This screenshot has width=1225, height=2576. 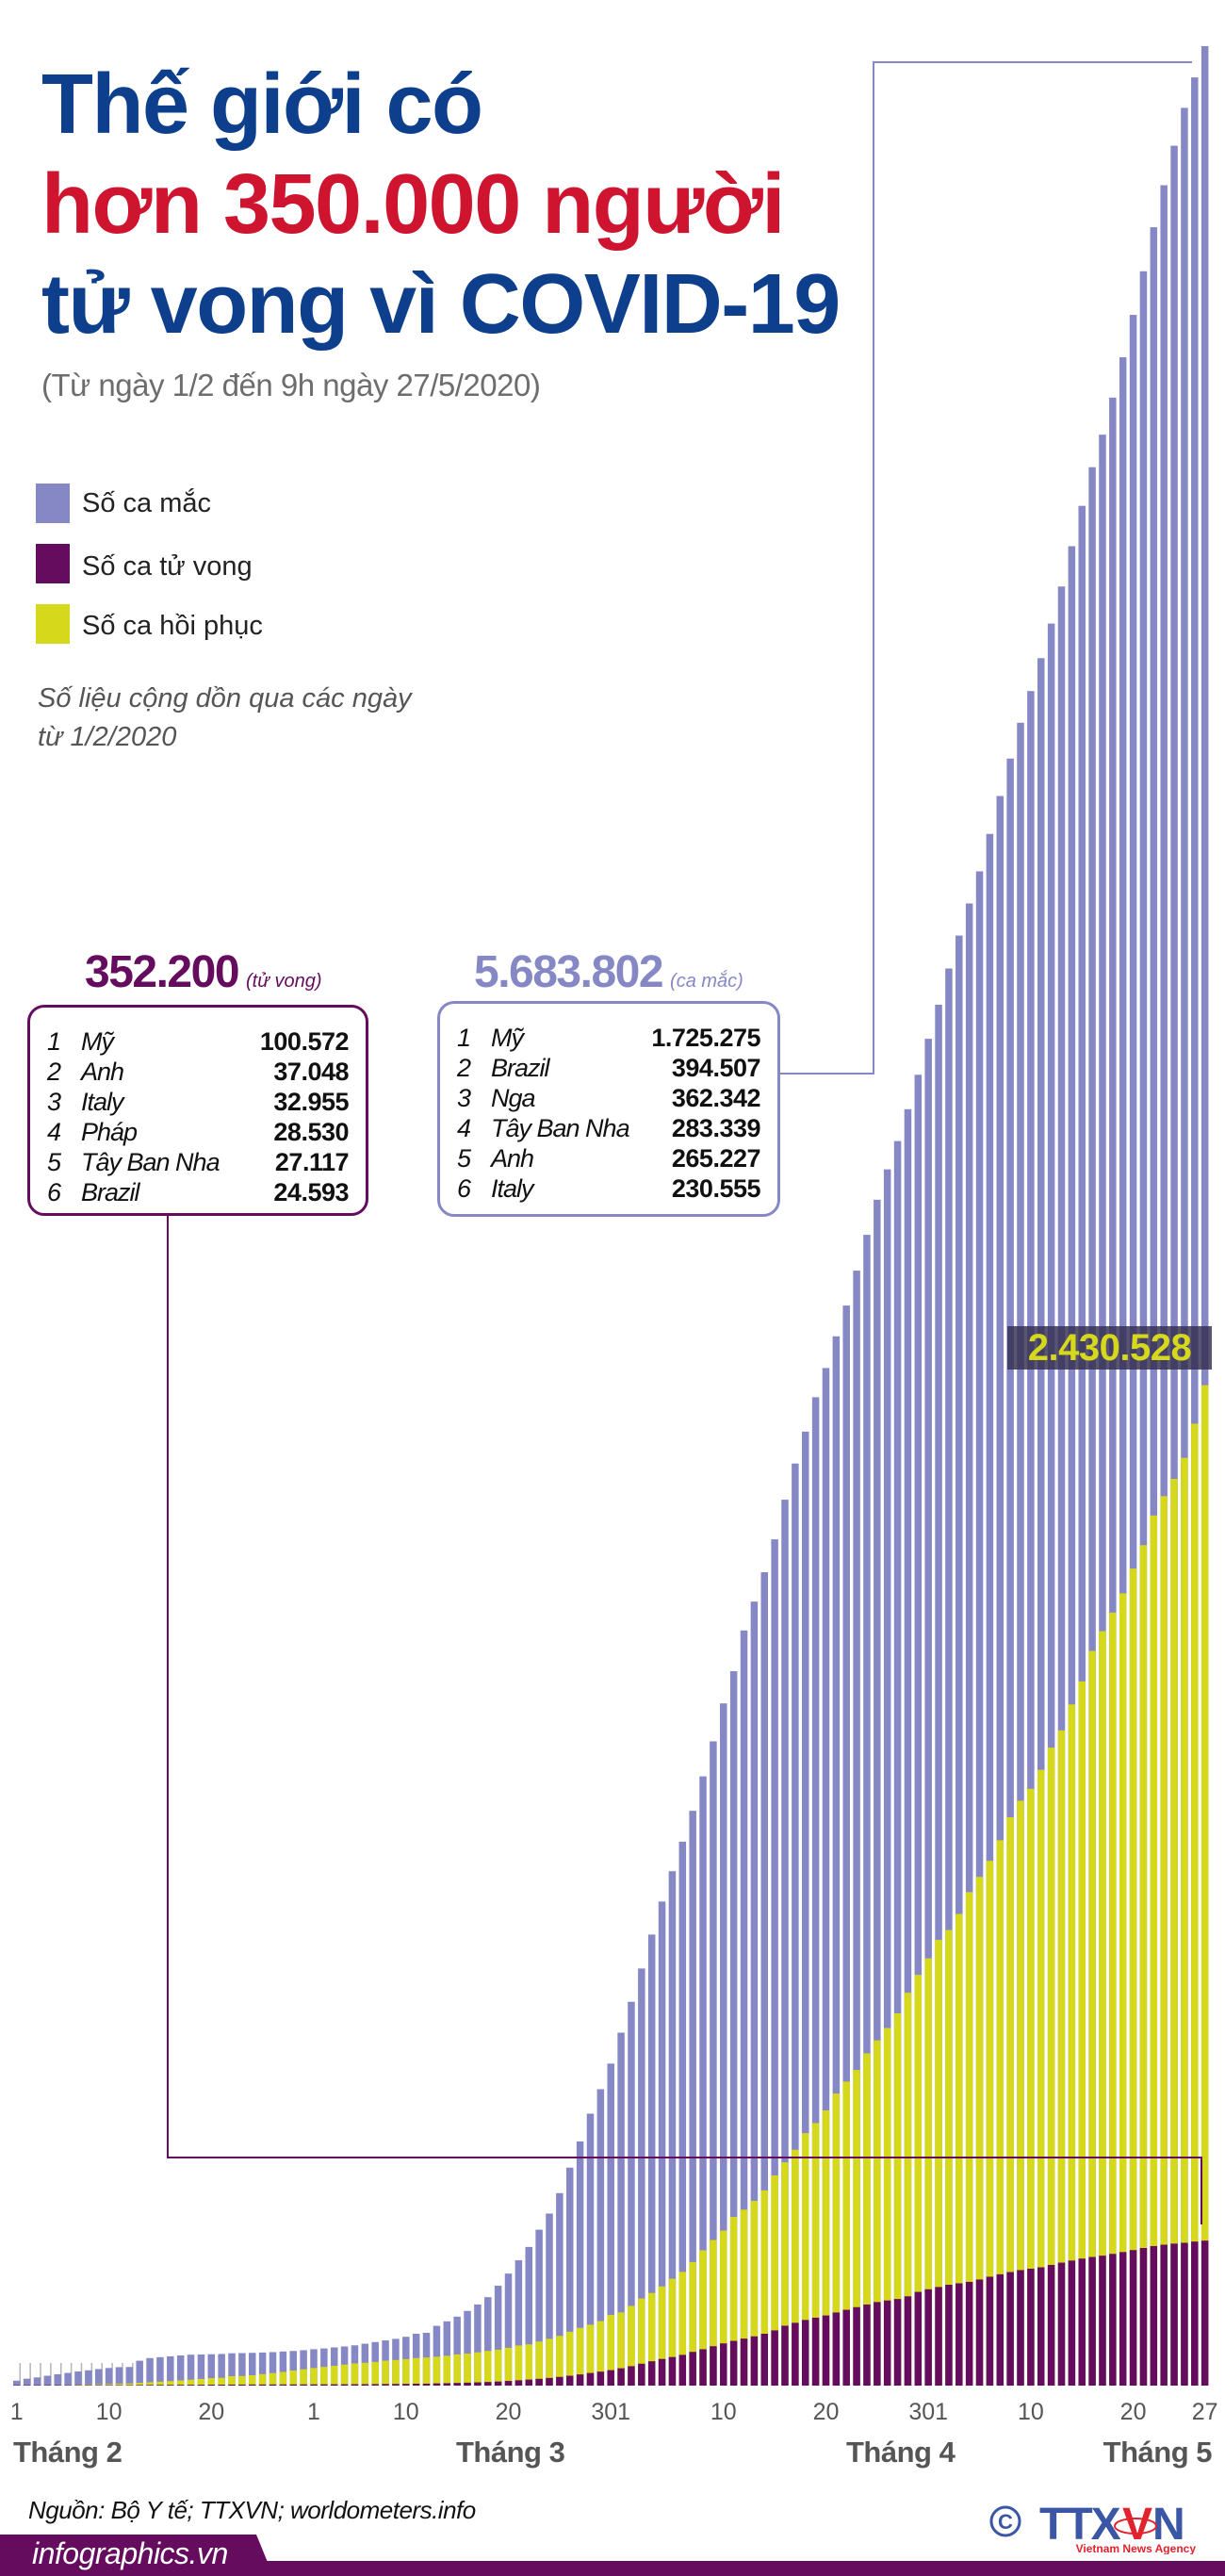 What do you see at coordinates (313, 2412) in the screenshot?
I see `x-tick-label: 1` at bounding box center [313, 2412].